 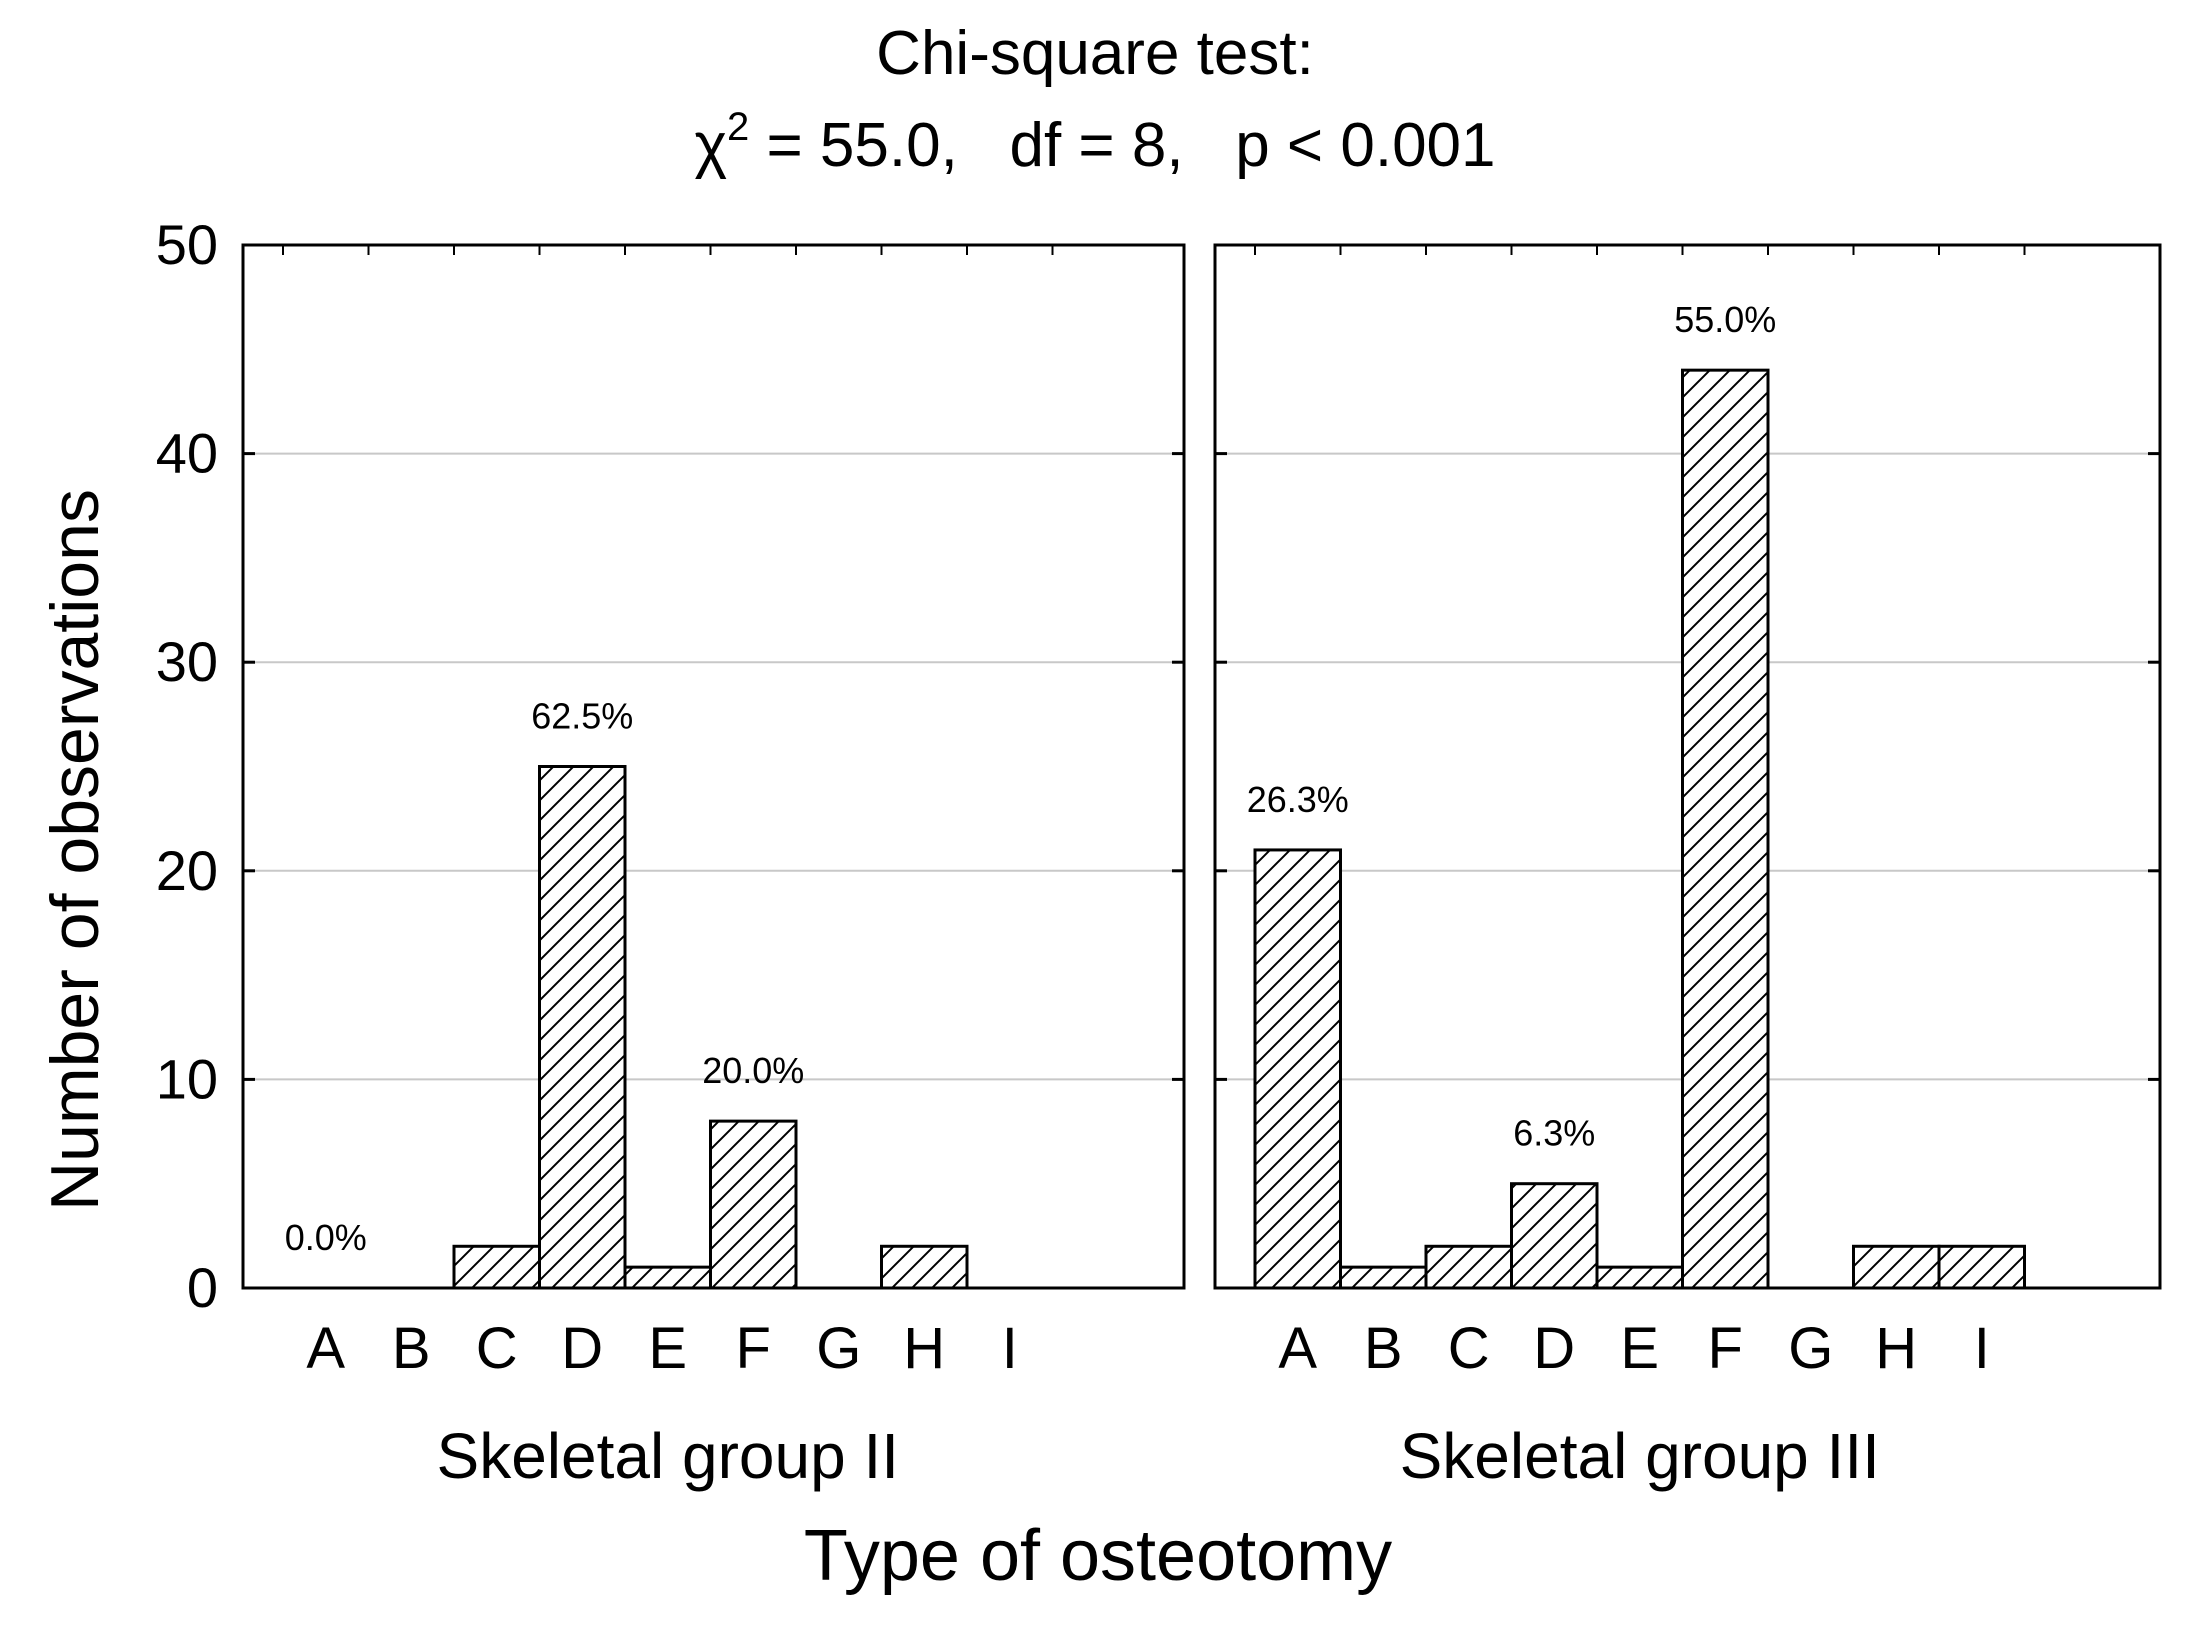 I want to click on bar-B, so click(x=1383, y=1277).